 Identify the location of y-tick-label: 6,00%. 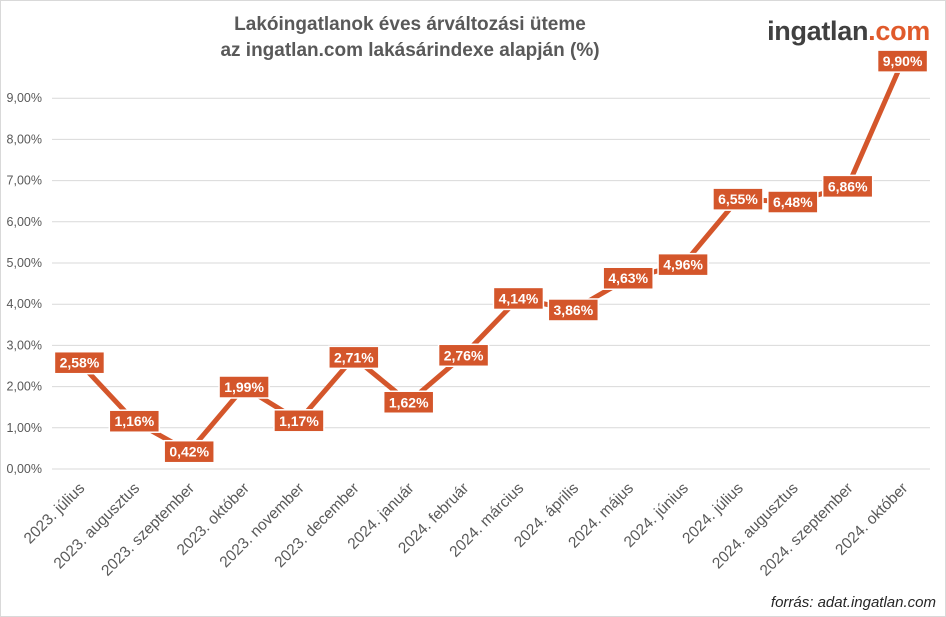
(24, 222).